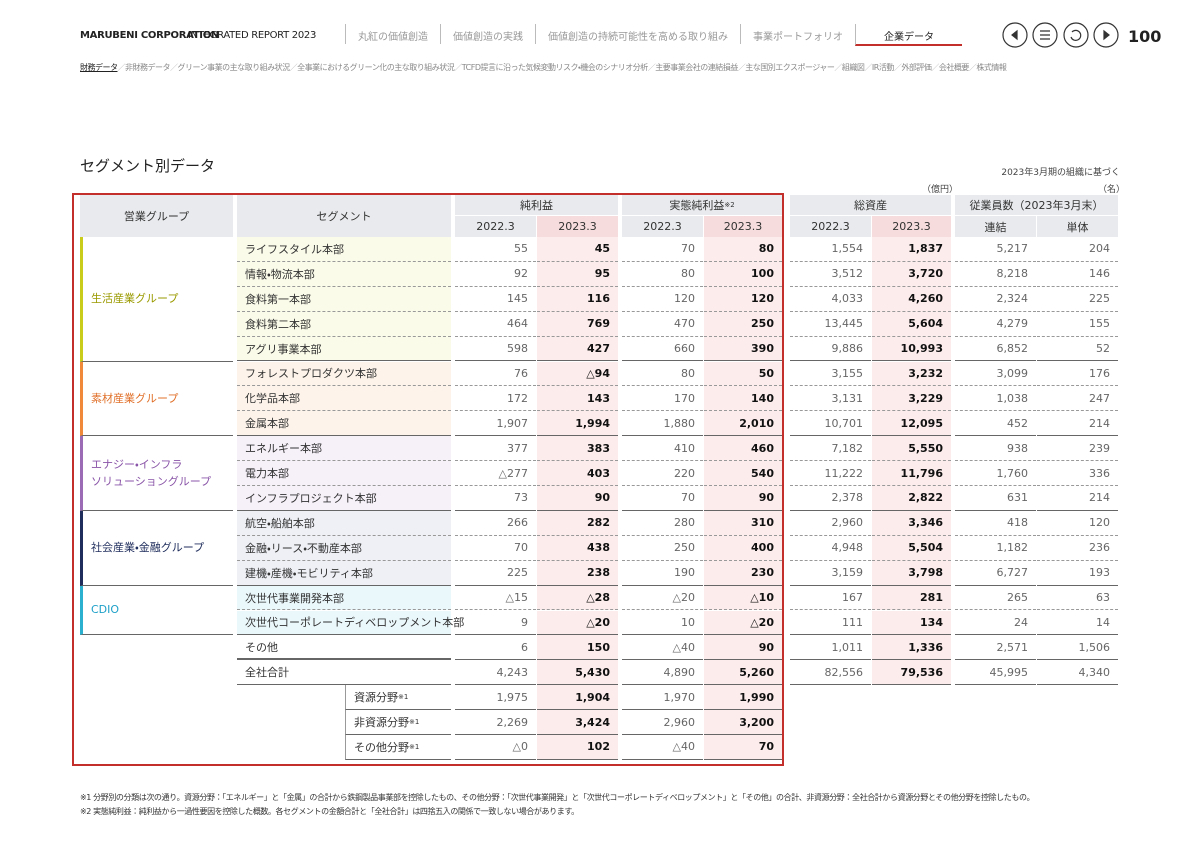 The width and height of the screenshot is (1200, 849). Describe the element at coordinates (344, 299) in the screenshot. I see `segment-name: 食料第一本部` at that location.